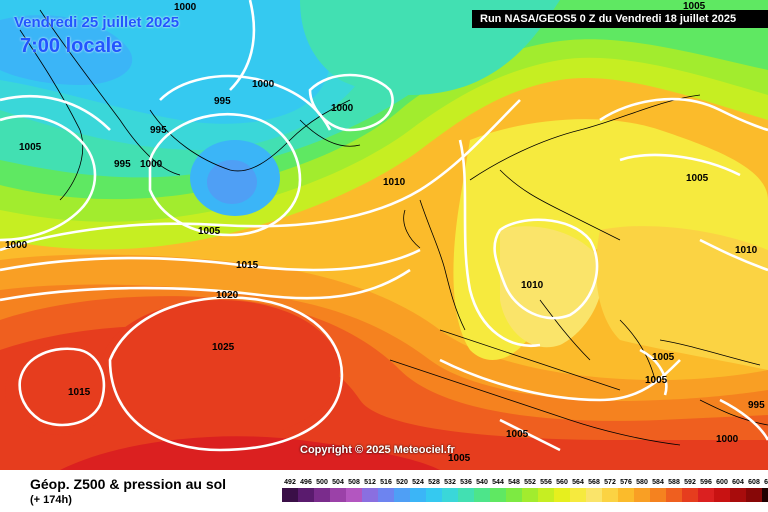 This screenshot has height=512, width=768. What do you see at coordinates (674, 490) in the screenshot?
I see `legend-item: 588` at bounding box center [674, 490].